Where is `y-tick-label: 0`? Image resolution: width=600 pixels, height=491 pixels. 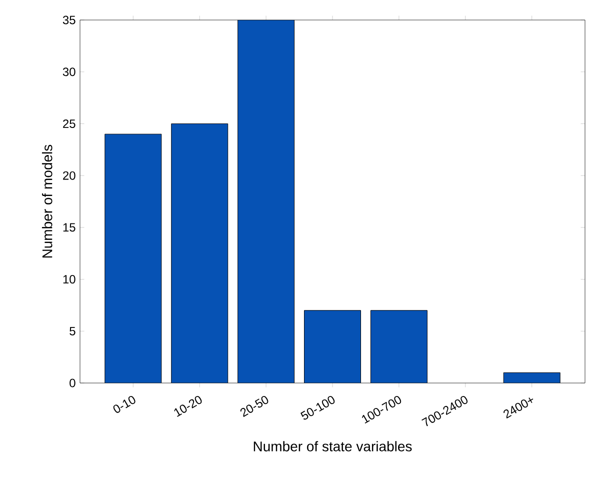
y-tick-label: 0 is located at coordinates (73, 383).